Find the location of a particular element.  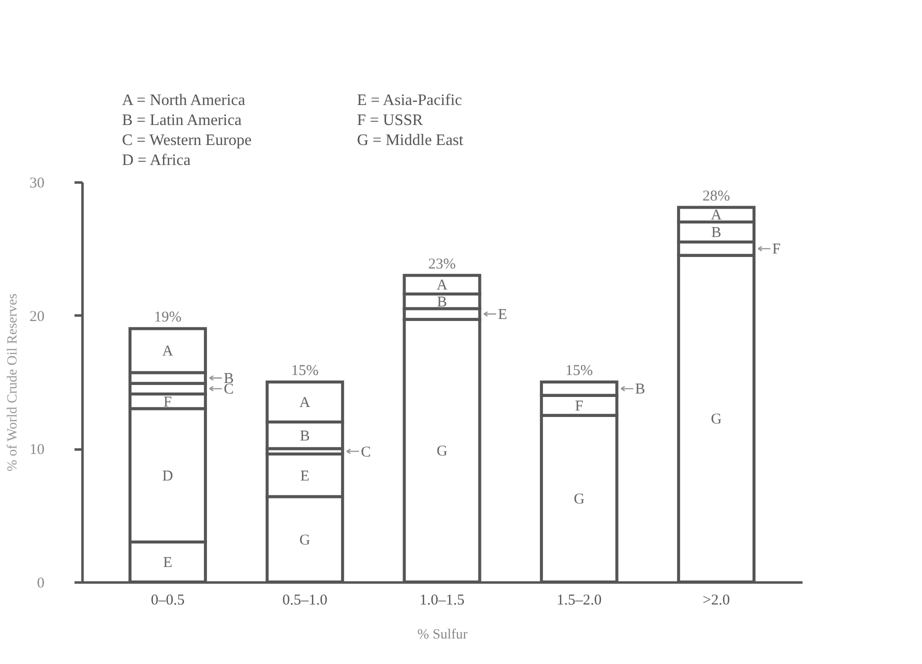

y-tick-label: 30 is located at coordinates (37, 184).